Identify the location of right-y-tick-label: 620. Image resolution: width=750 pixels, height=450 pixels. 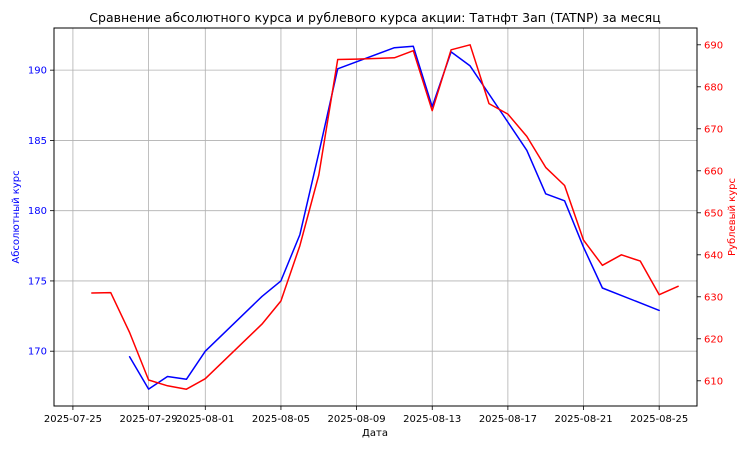
(713, 339).